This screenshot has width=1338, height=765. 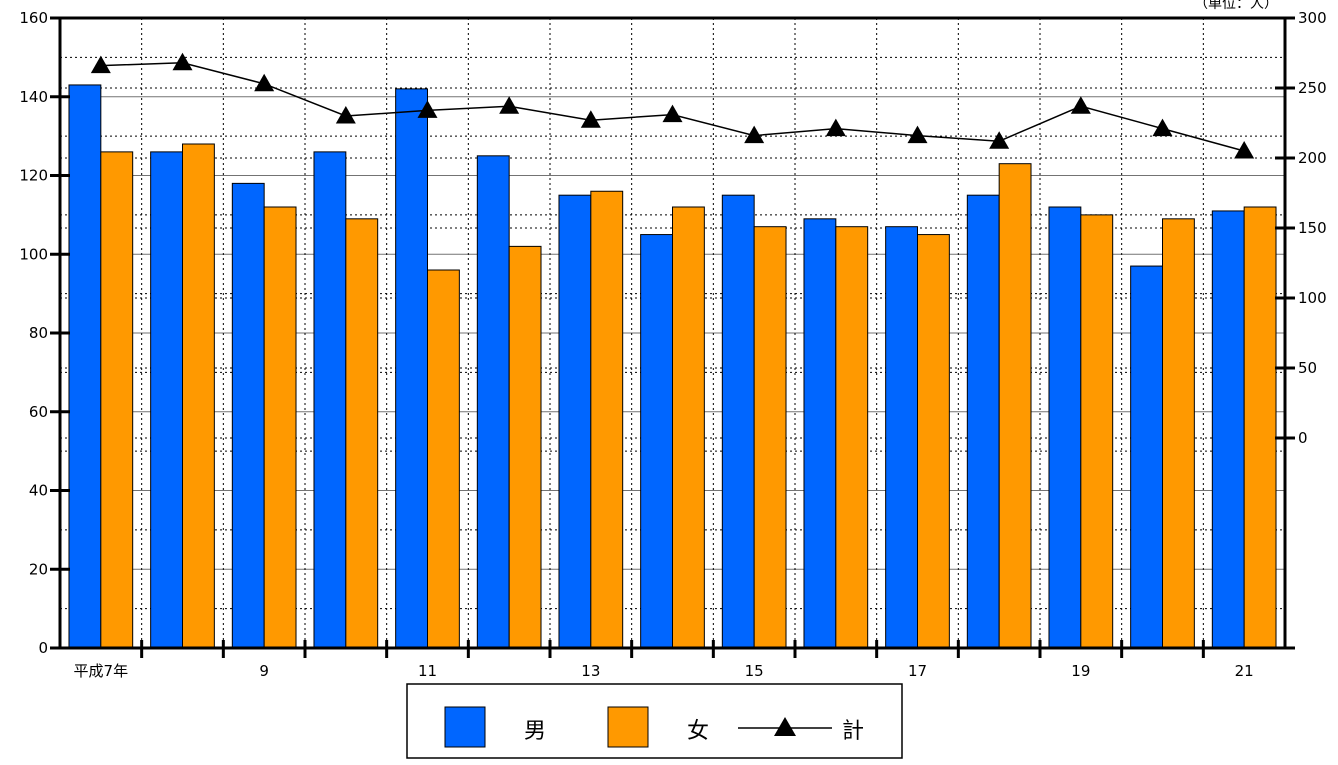 I want to click on y-tick-label-left: 160, so click(x=33, y=18).